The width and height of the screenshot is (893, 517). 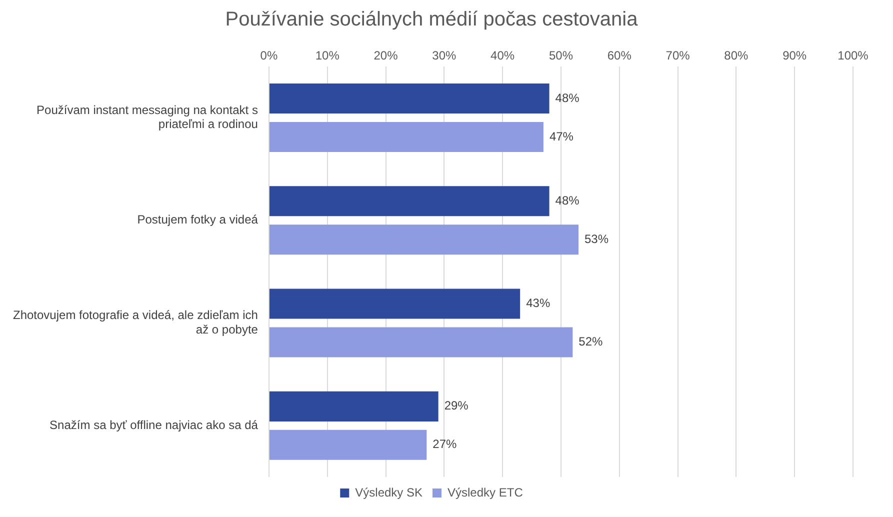 I want to click on data-label: 47%, so click(x=561, y=136).